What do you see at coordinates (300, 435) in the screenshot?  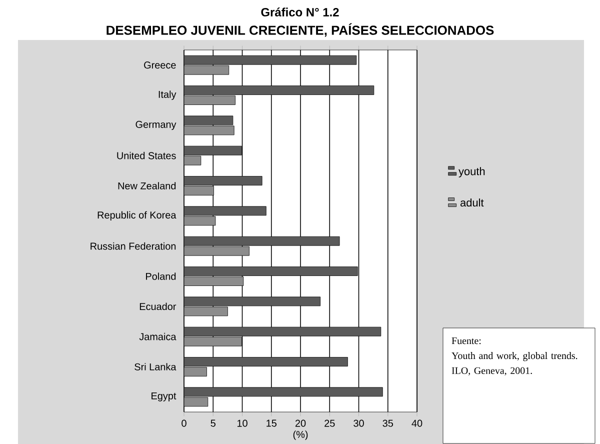 I see `x-axis-title: (%)` at bounding box center [300, 435].